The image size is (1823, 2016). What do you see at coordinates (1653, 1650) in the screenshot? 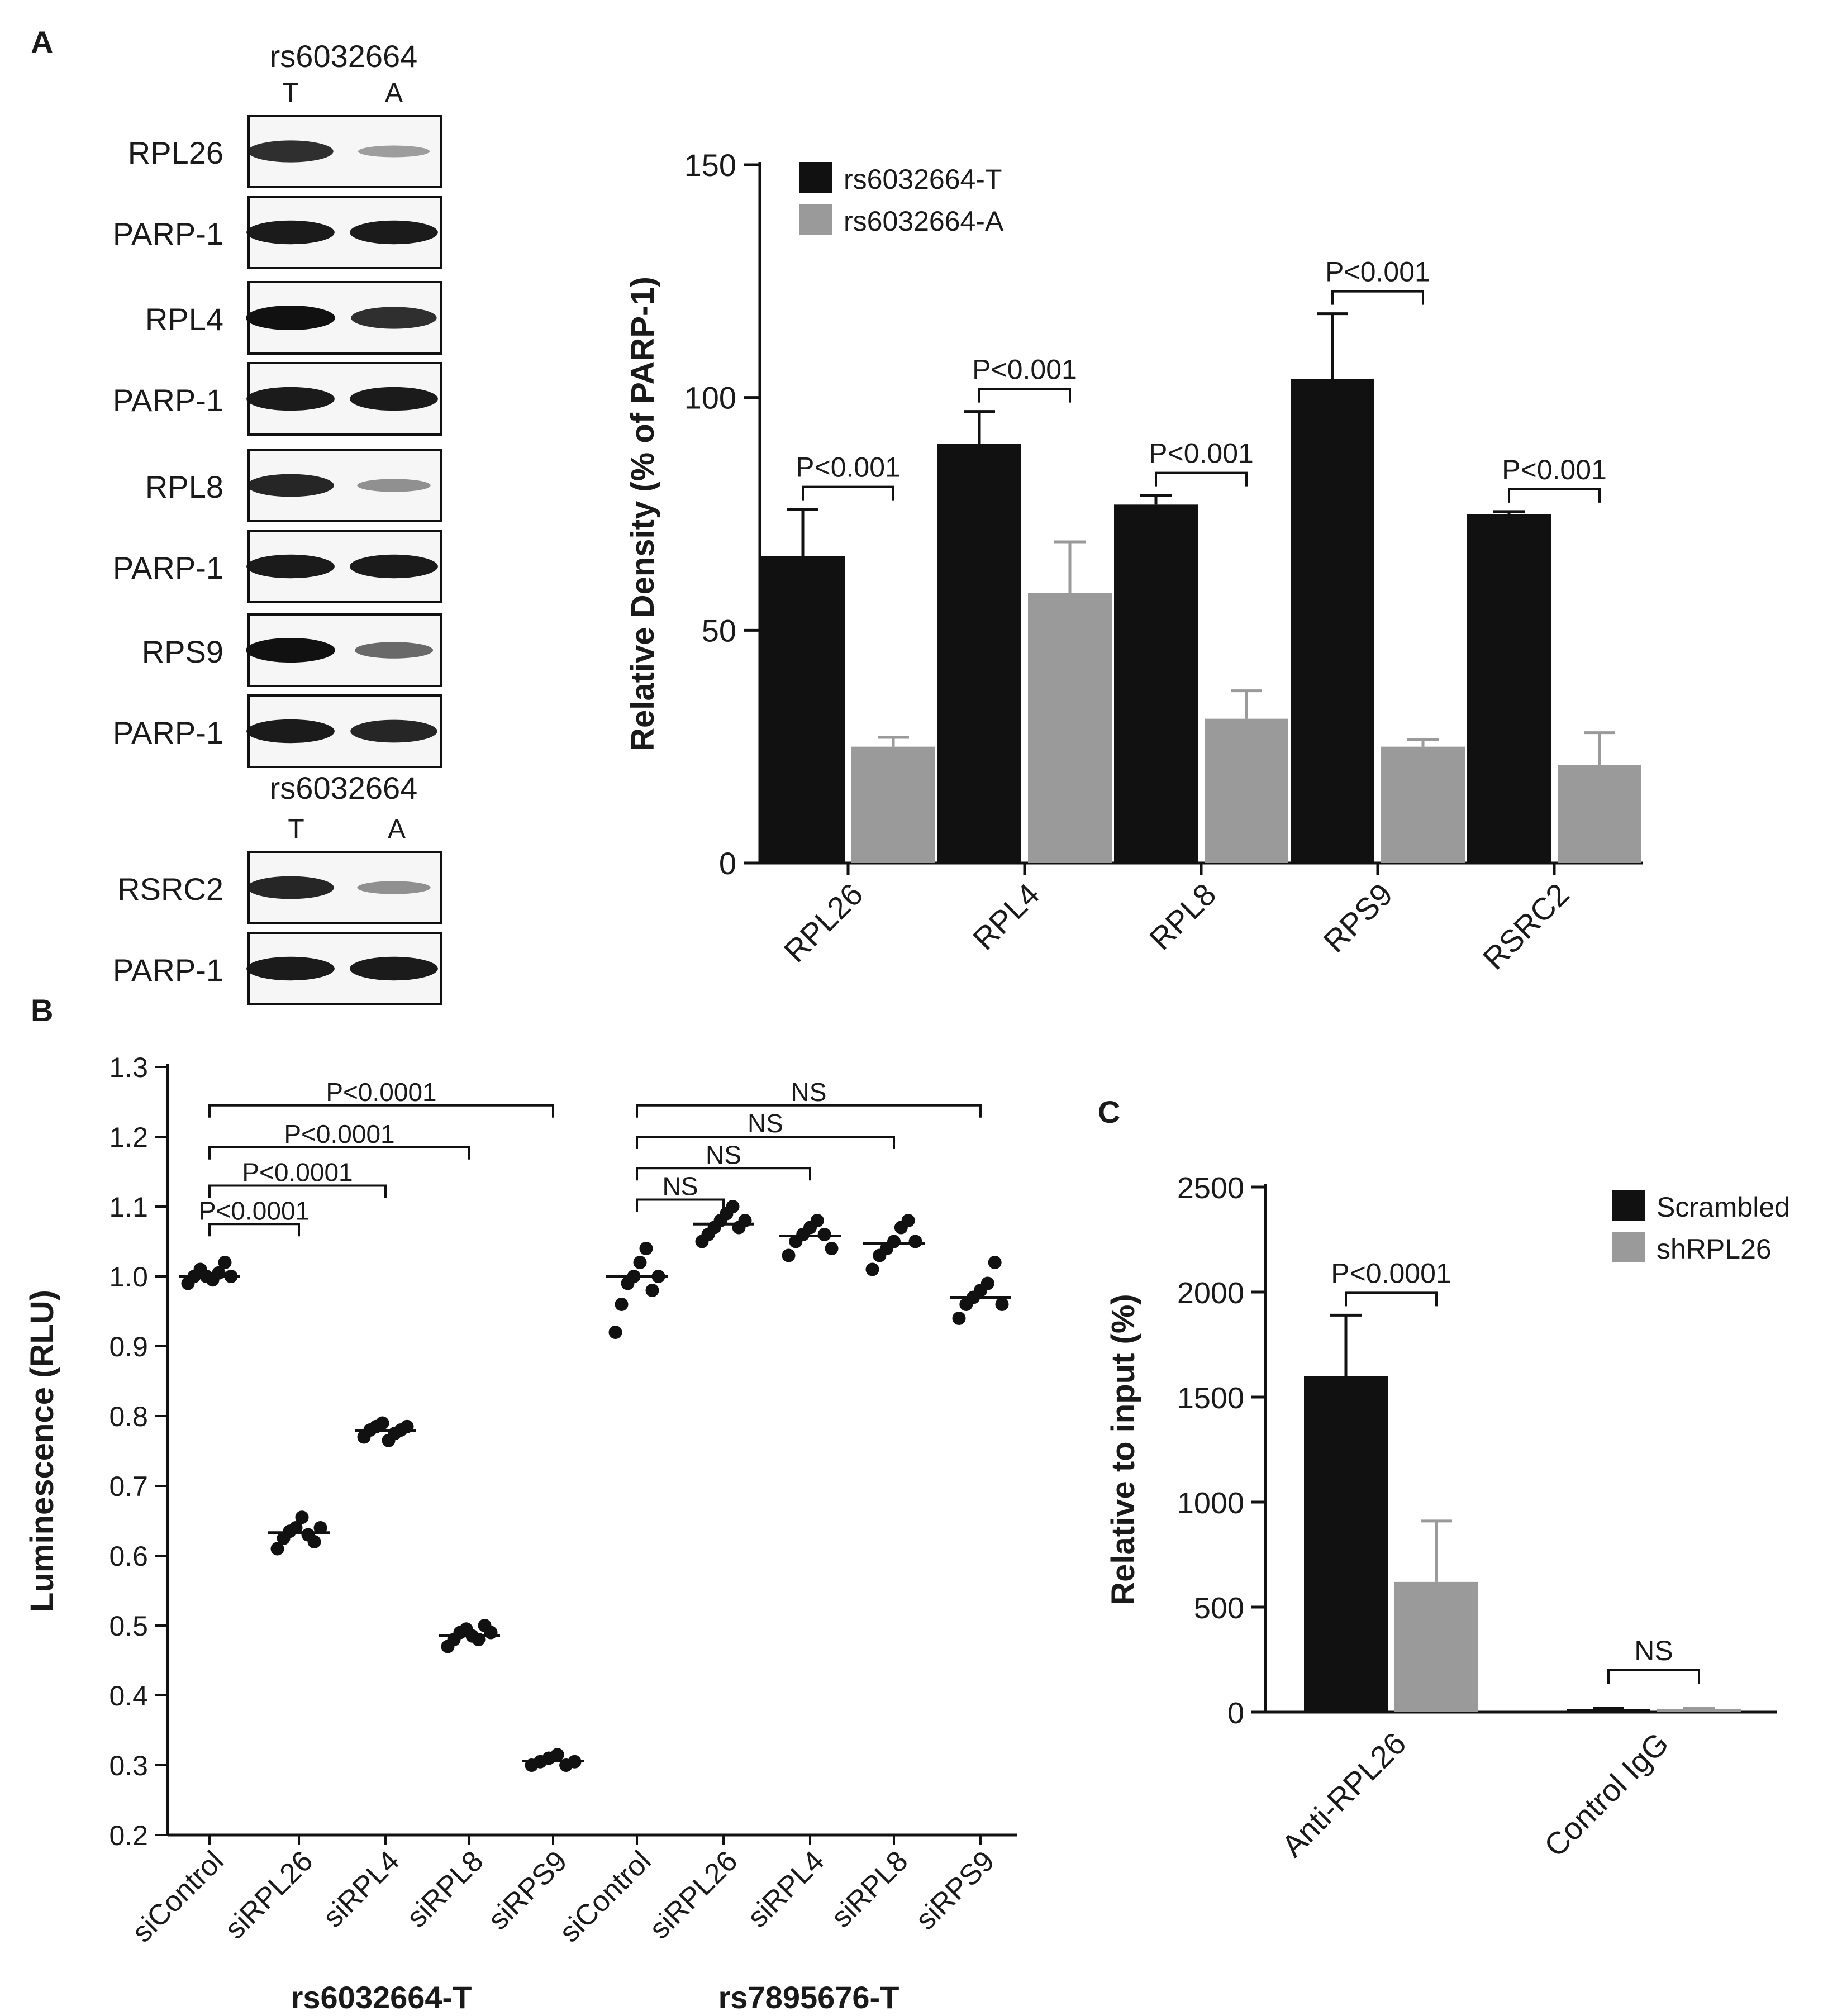
I see `p-value-label: NS` at bounding box center [1653, 1650].